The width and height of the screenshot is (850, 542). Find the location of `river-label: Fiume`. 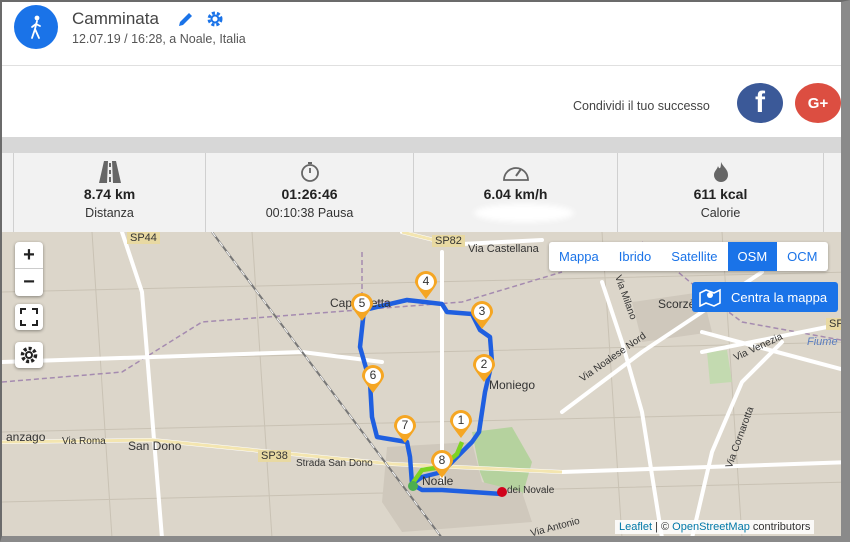

river-label: Fiume is located at coordinates (822, 342).